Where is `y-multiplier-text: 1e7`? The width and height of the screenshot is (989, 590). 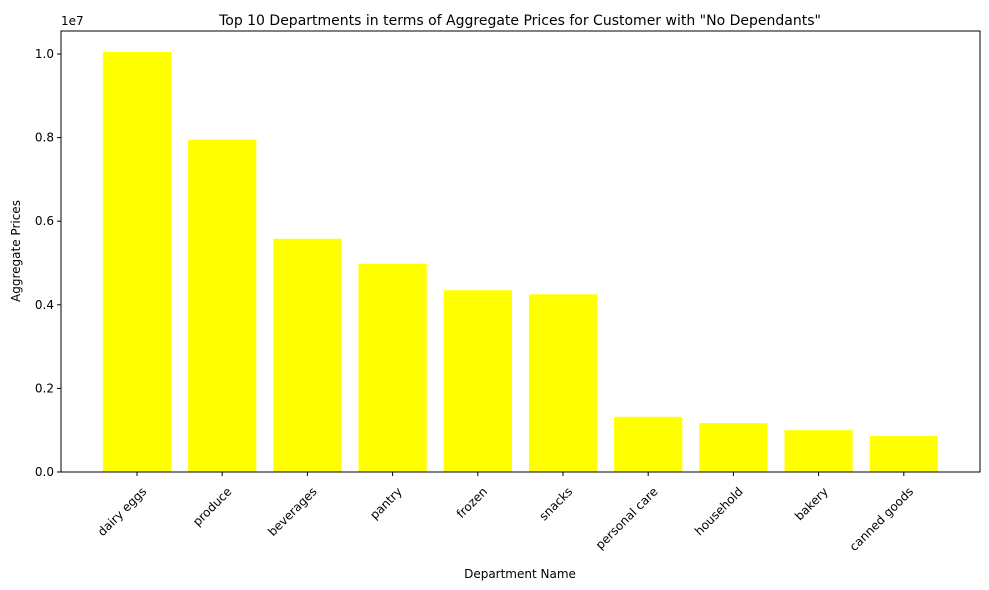
y-multiplier-text: 1e7 is located at coordinates (72, 21).